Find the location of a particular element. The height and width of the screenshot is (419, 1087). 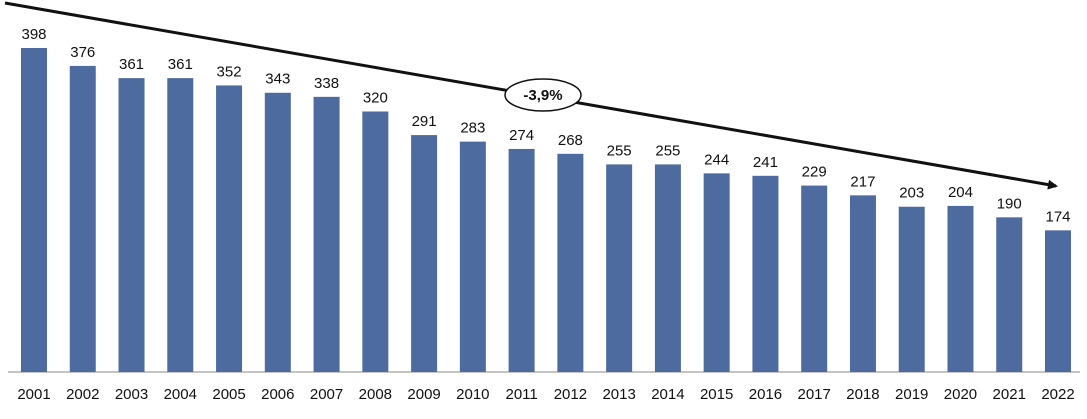

x-tick-label: 2011 is located at coordinates (521, 394).